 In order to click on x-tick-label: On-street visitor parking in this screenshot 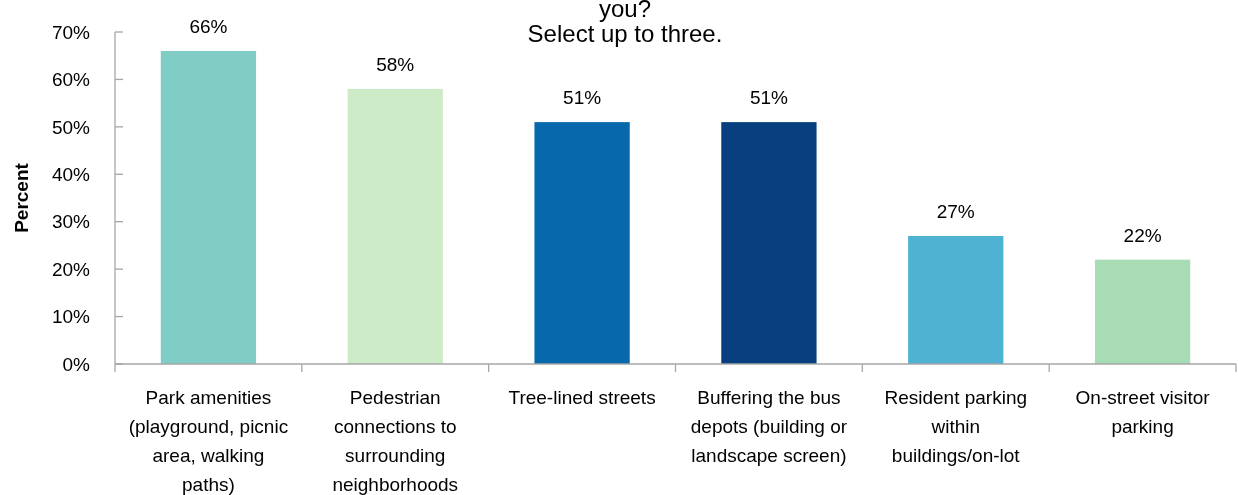, I will do `click(1143, 412)`.